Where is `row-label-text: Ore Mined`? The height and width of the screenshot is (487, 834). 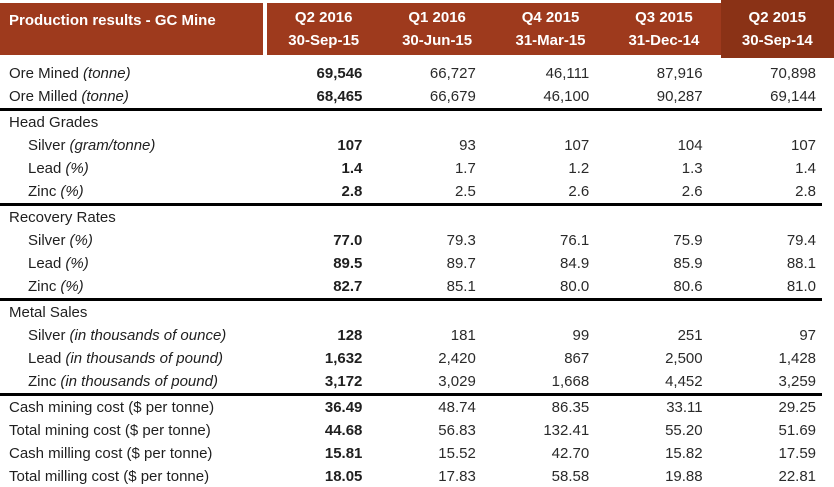
row-label-text: Ore Mined is located at coordinates (44, 73).